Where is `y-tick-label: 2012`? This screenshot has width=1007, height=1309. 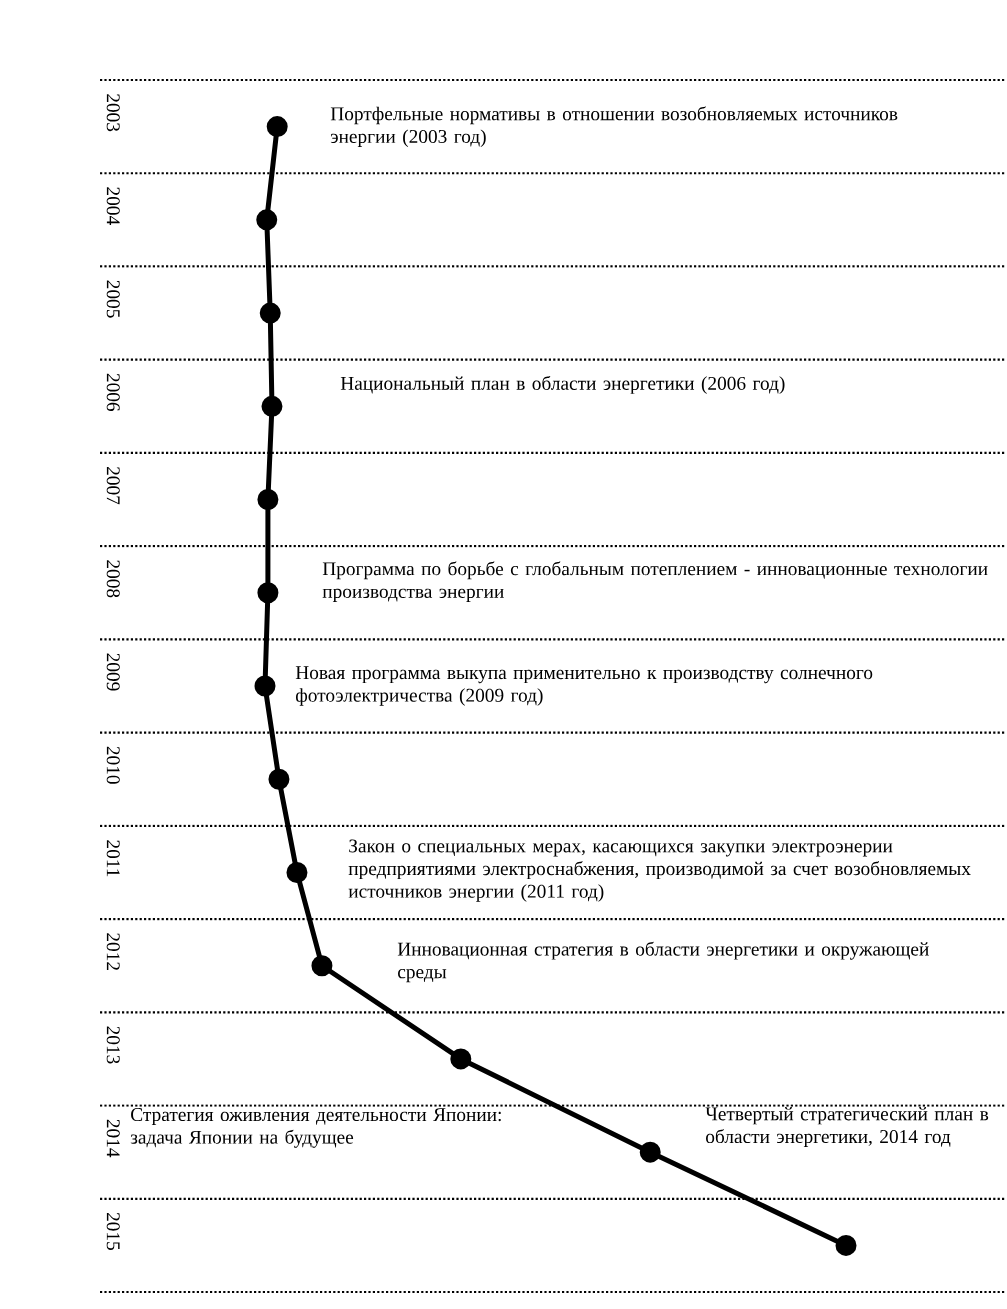
y-tick-label: 2012 is located at coordinates (113, 951).